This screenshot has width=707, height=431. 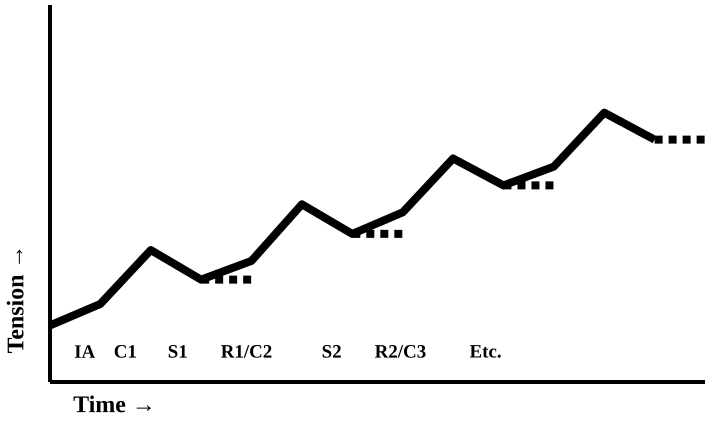 I want to click on annotation: IA, so click(x=85, y=351).